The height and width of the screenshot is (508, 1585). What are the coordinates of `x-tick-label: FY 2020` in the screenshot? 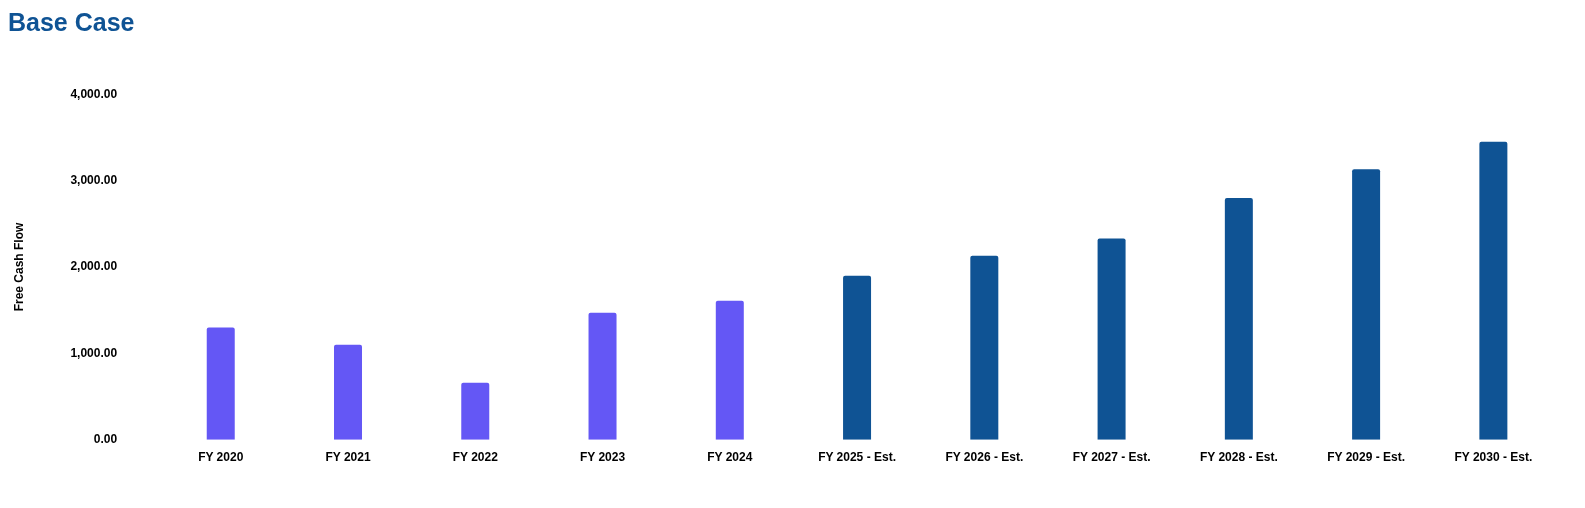 It's located at (221, 457).